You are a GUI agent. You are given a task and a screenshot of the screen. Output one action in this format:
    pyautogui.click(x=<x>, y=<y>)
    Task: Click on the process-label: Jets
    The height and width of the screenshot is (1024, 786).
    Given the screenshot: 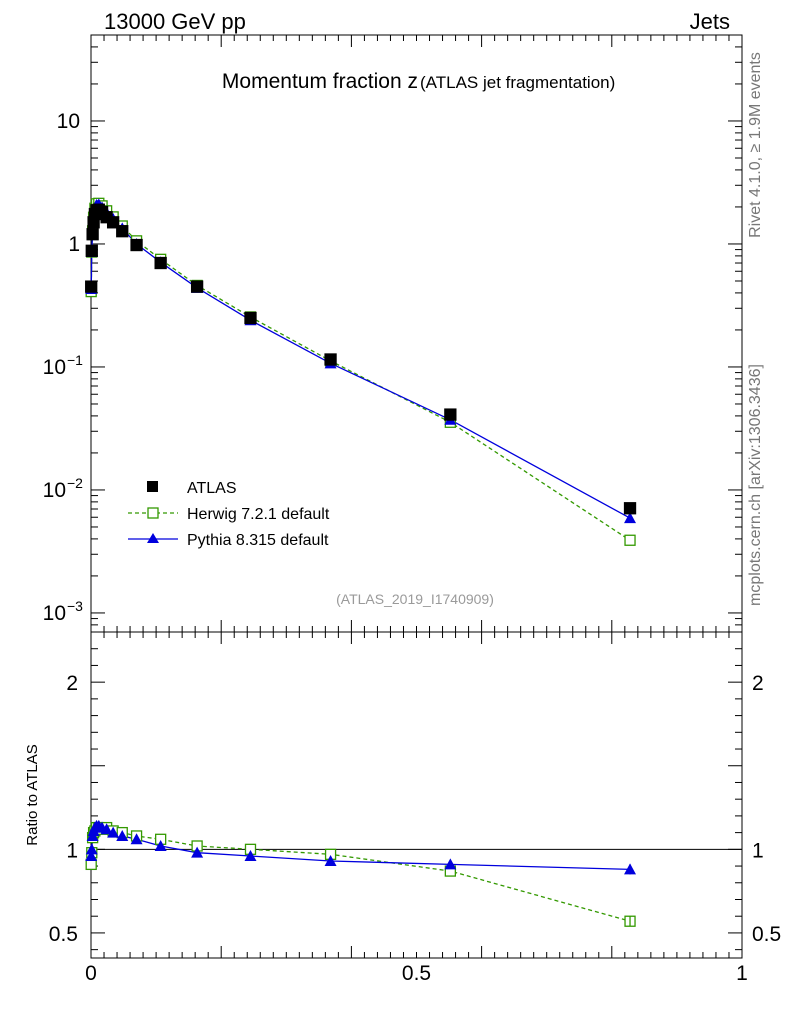 What is the action you would take?
    pyautogui.click(x=710, y=21)
    